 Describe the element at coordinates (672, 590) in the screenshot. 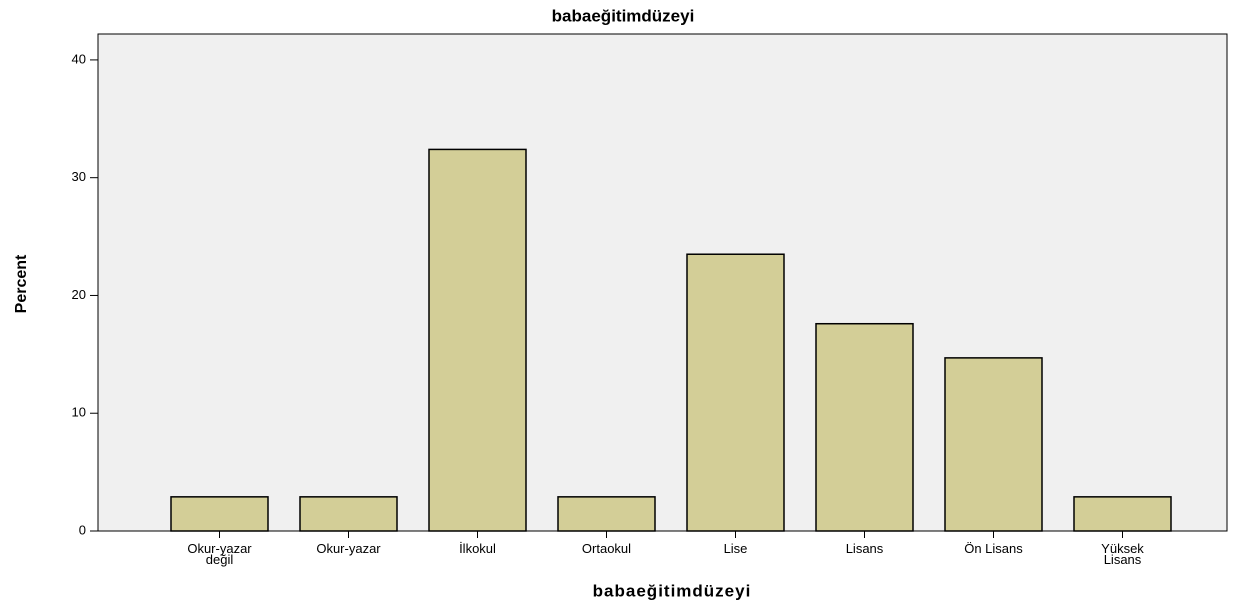

I see `x-axis-label: babaeğitimdüzeyi` at that location.